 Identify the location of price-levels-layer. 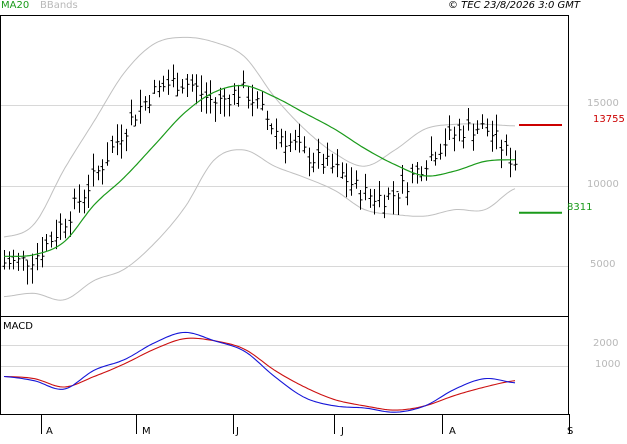
(540, 169).